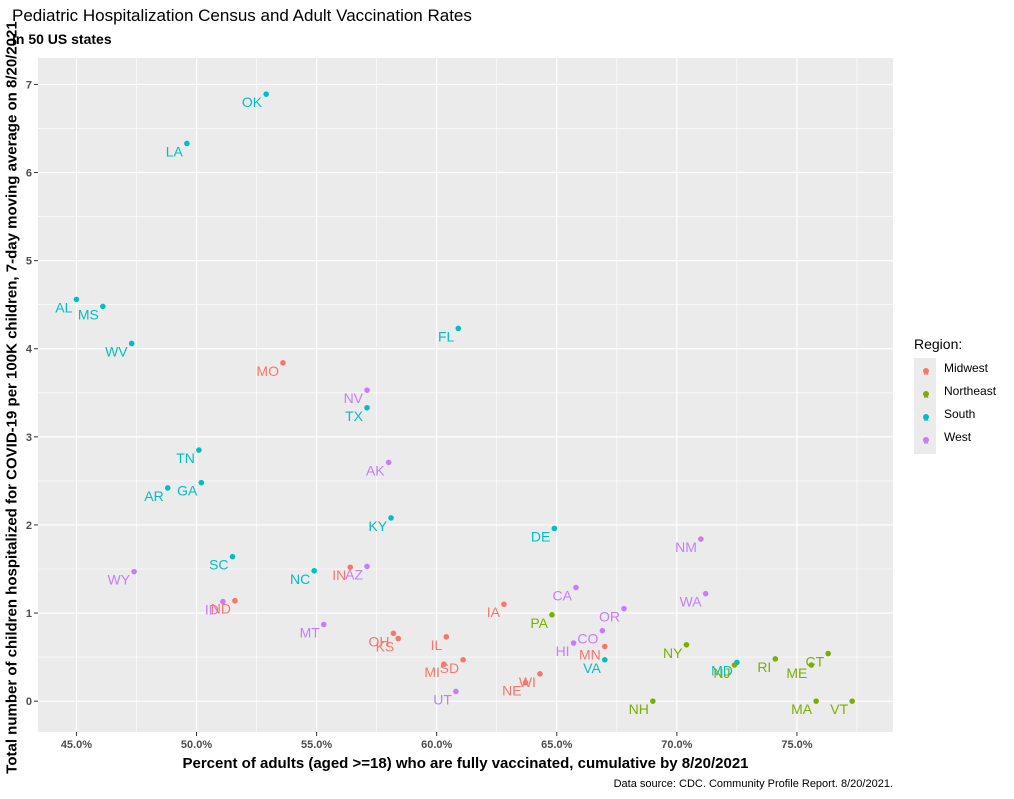  Describe the element at coordinates (187, 143) in the screenshot. I see `point-la` at that location.